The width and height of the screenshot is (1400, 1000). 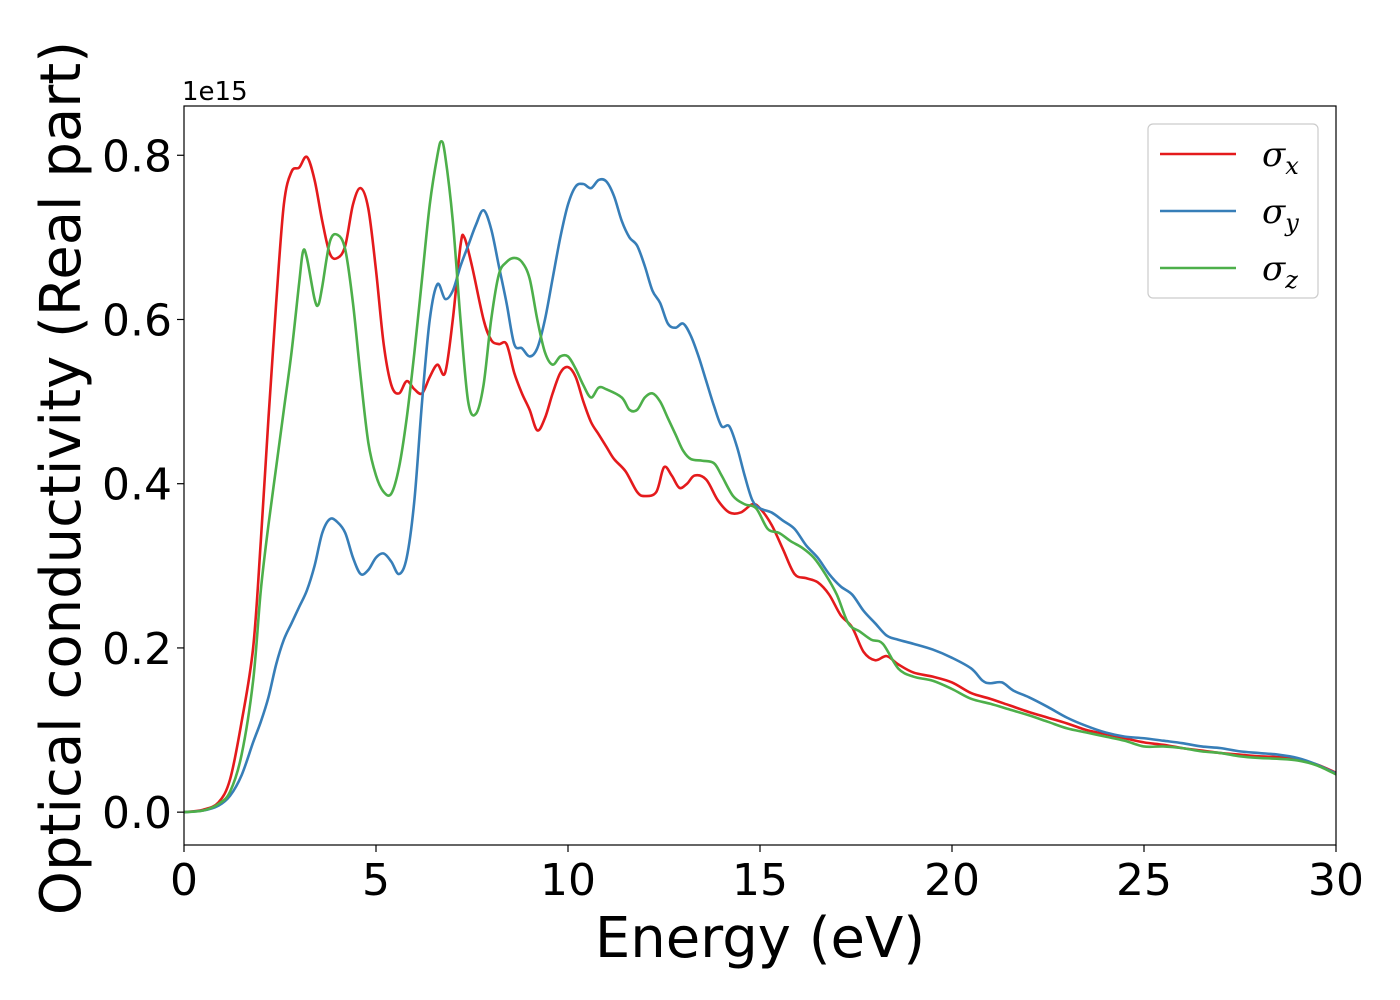 What do you see at coordinates (61, 478) in the screenshot?
I see `y-axis-title: Optical conductivity (Real part)` at bounding box center [61, 478].